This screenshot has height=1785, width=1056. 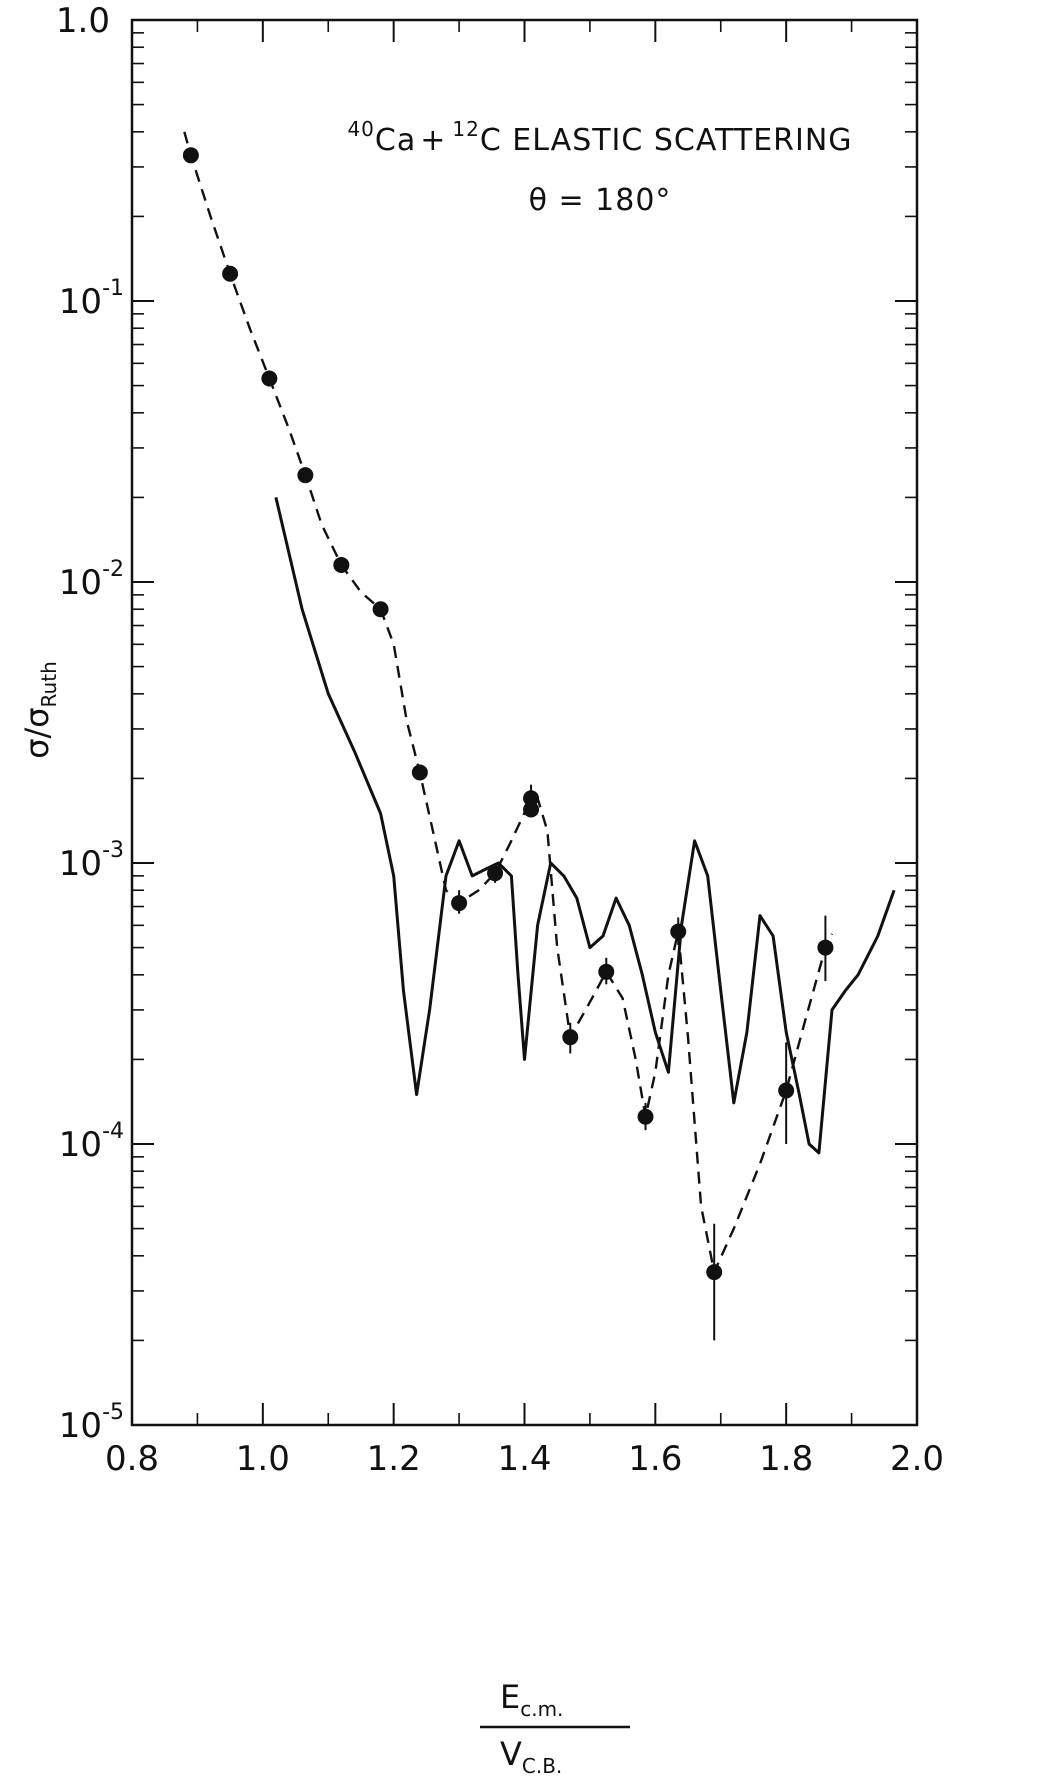 I want to click on svg-text: σ/σRuth, so click(x=39, y=710).